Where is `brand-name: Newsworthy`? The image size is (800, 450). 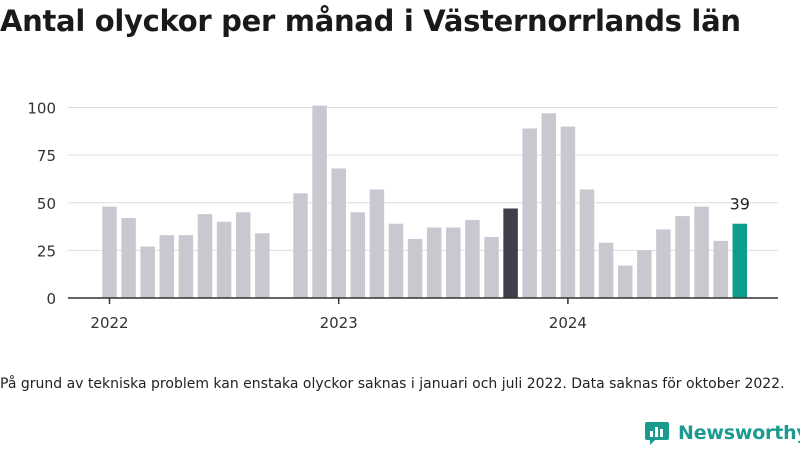
brand-name: Newsworthy is located at coordinates (739, 433).